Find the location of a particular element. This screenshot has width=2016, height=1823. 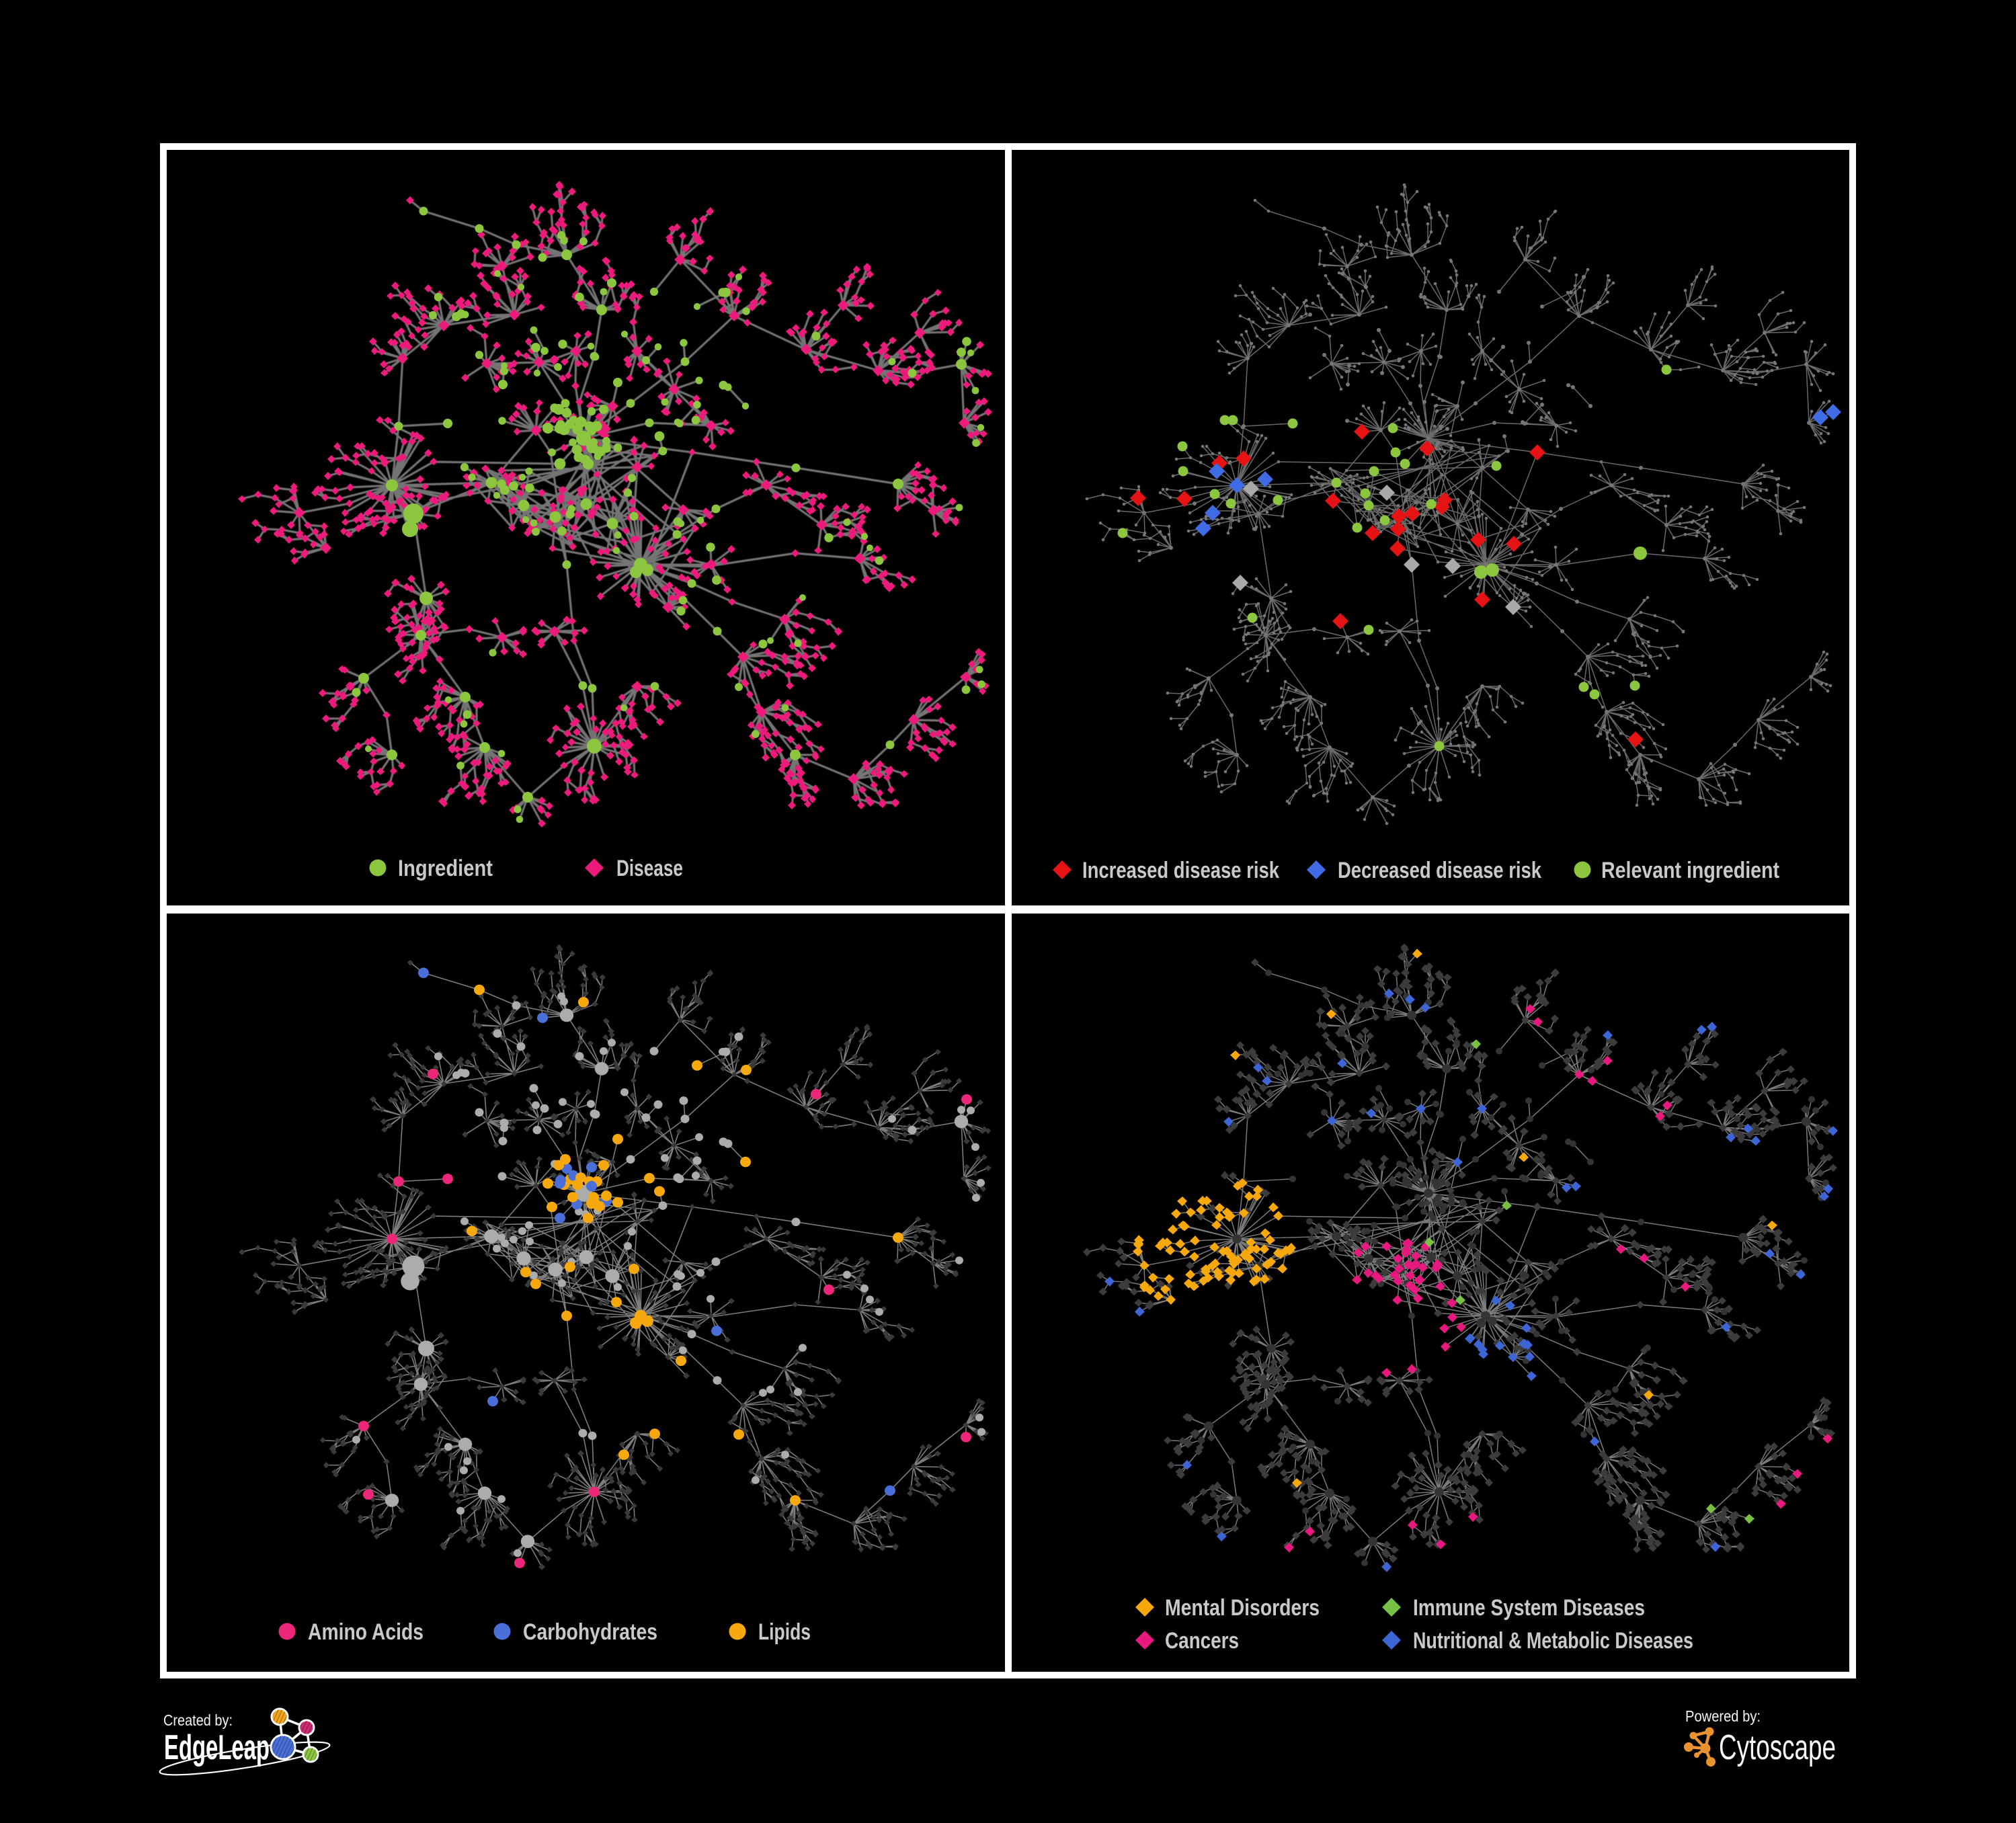

svg-text: Decreased disease risk is located at coordinates (1439, 871).